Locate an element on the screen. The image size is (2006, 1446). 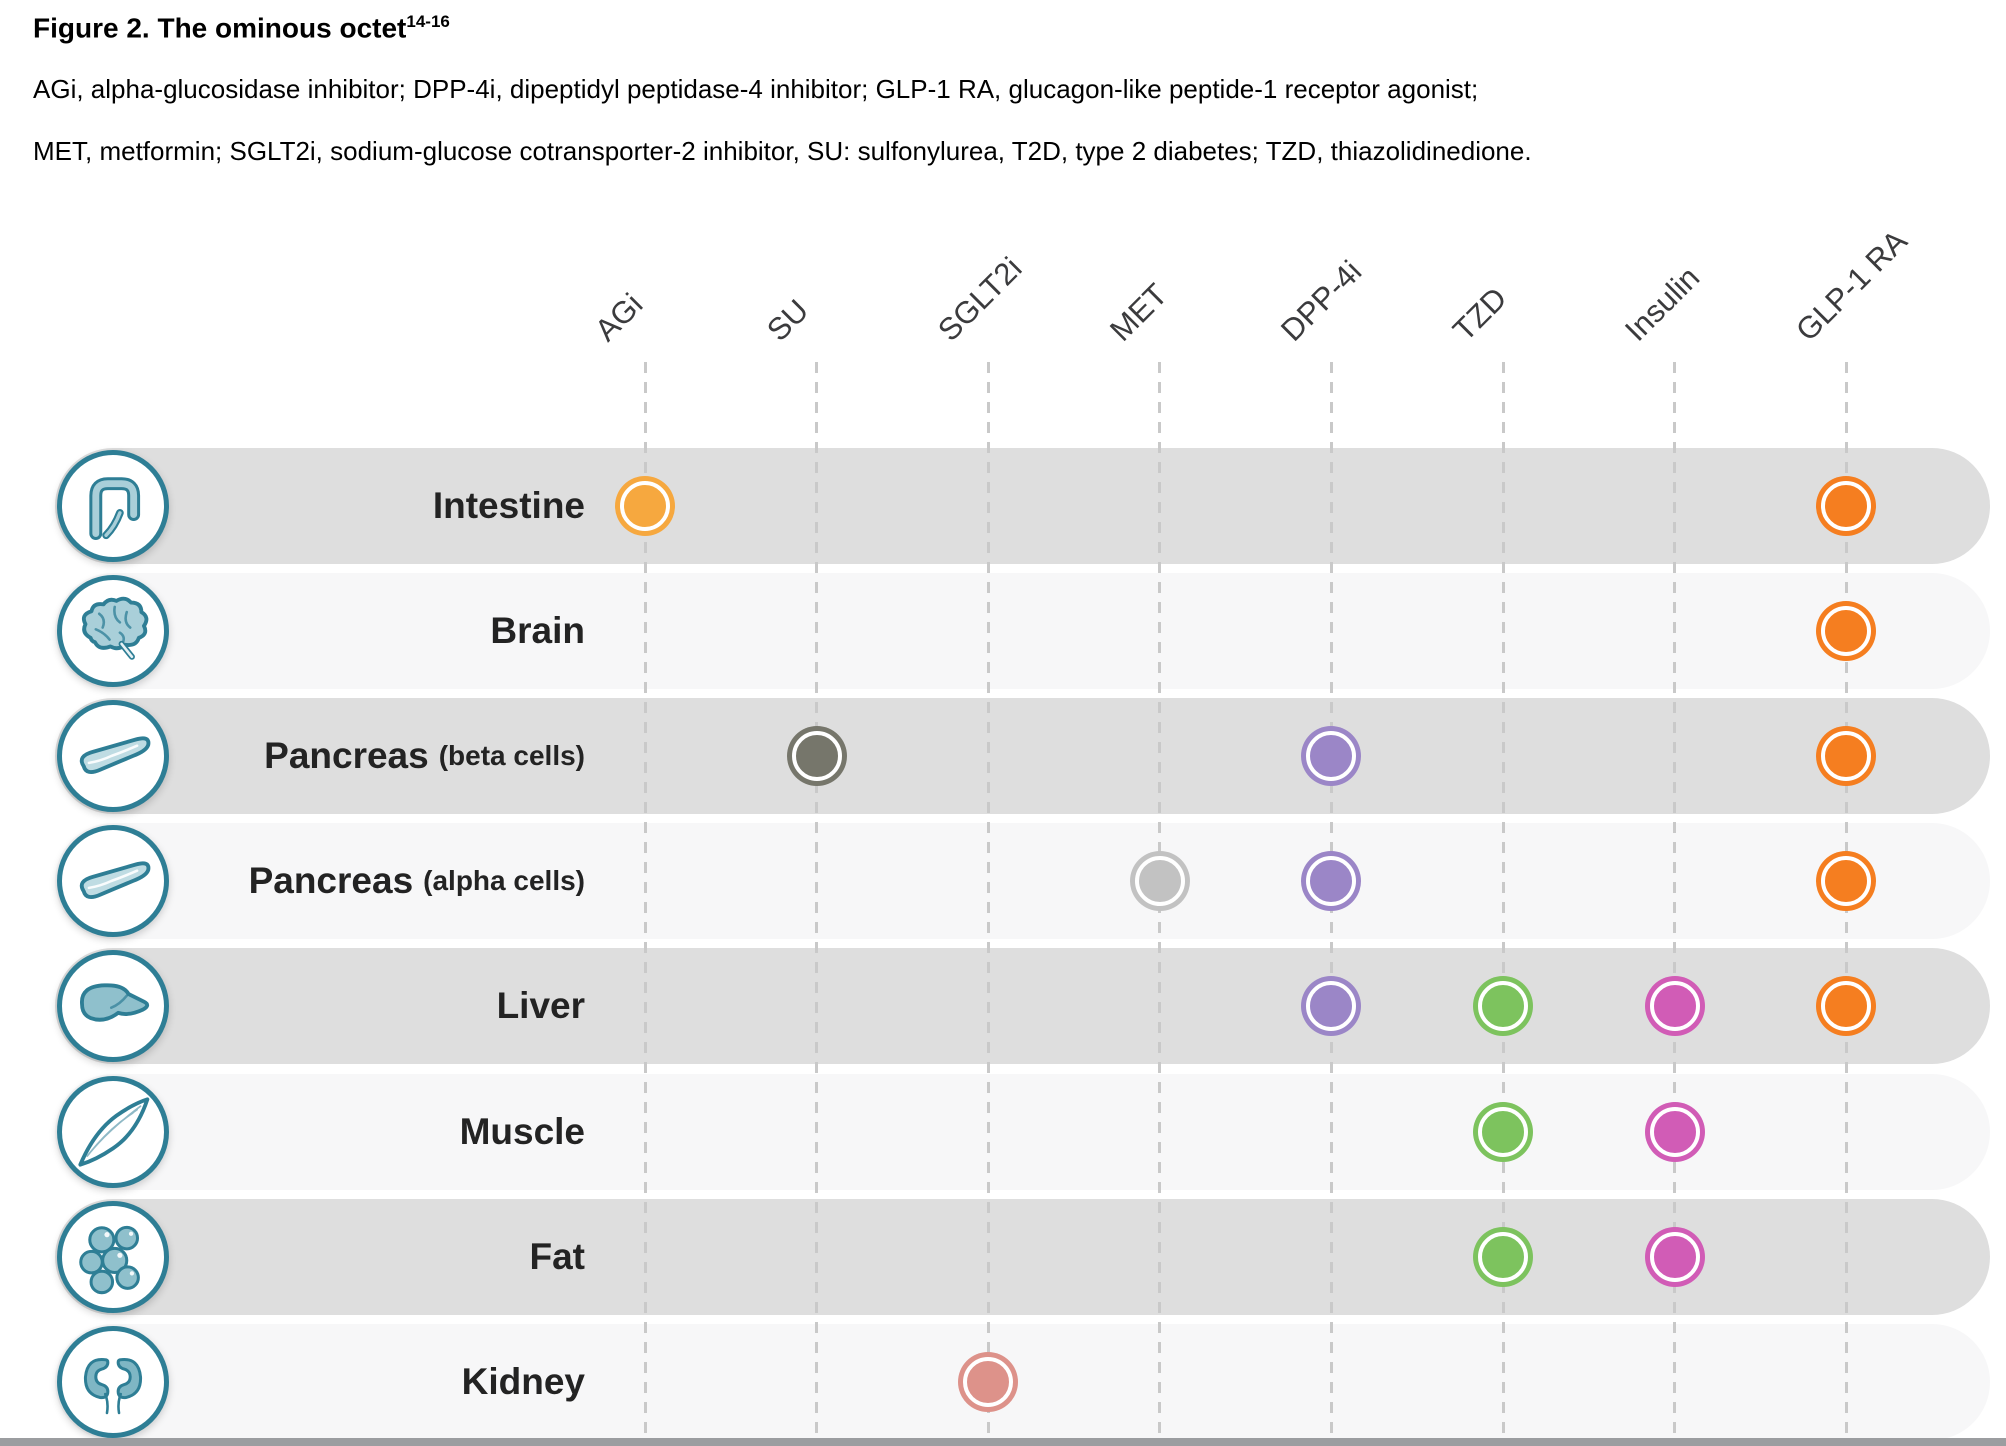
organ-subtitle: (beta cells) is located at coordinates (511, 756).